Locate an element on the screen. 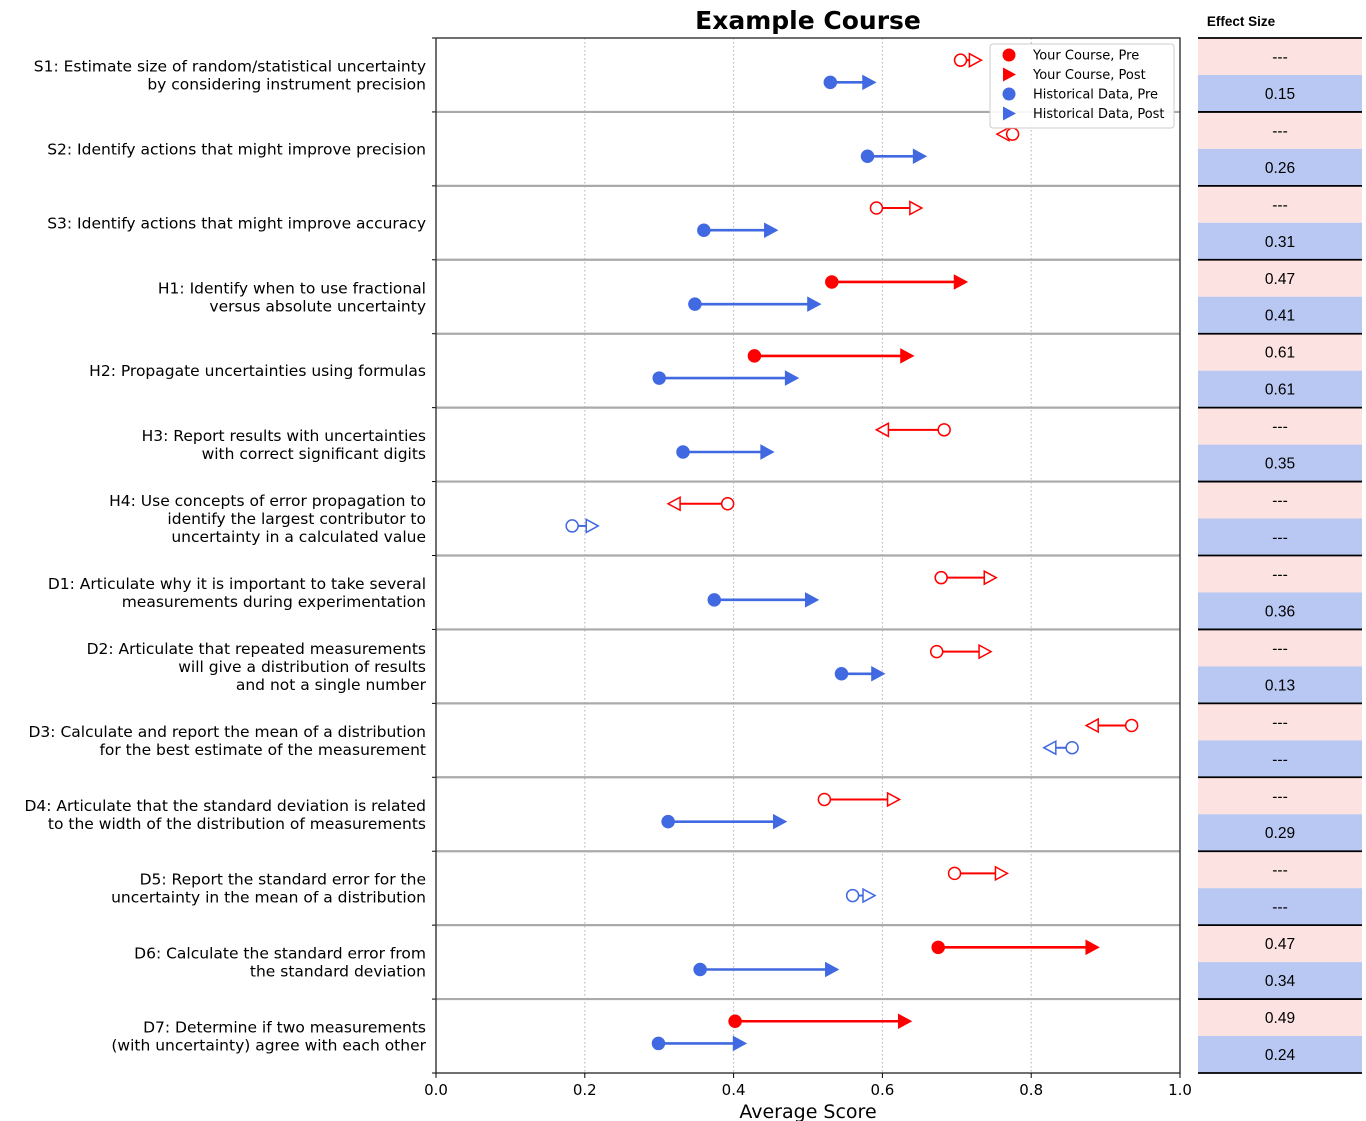 The width and height of the screenshot is (1366, 1121). historical-effect-size: 0.26 is located at coordinates (1280, 168).